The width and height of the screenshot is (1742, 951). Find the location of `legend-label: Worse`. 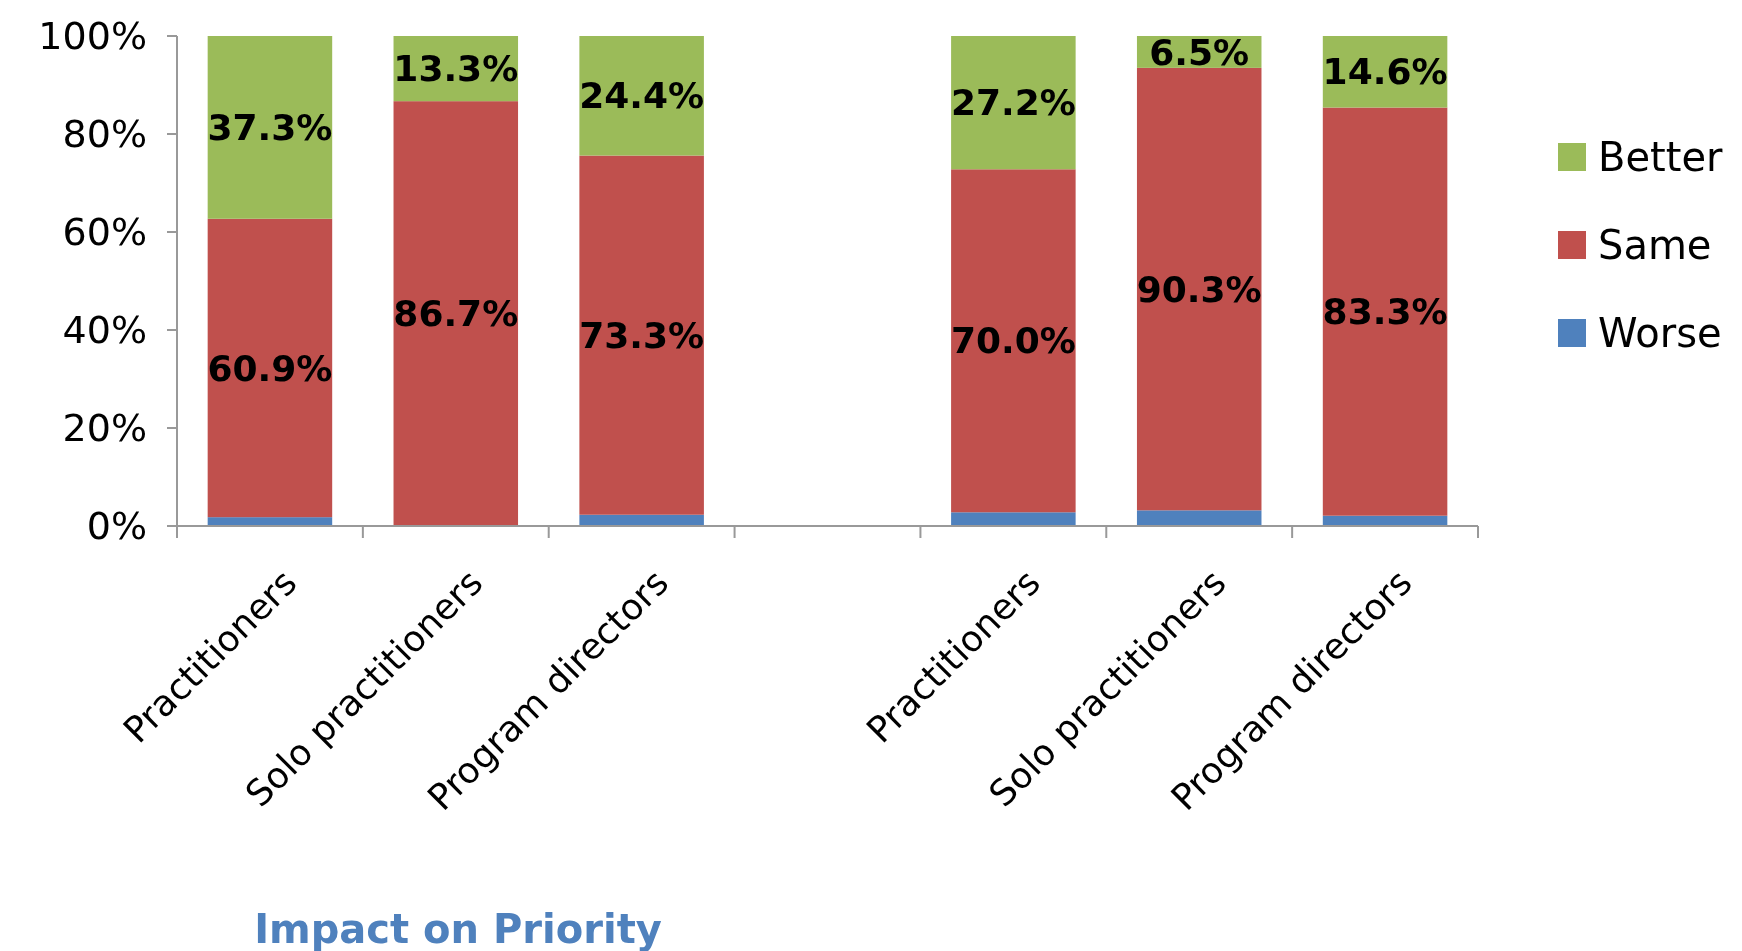

legend-label: Worse is located at coordinates (1660, 333).